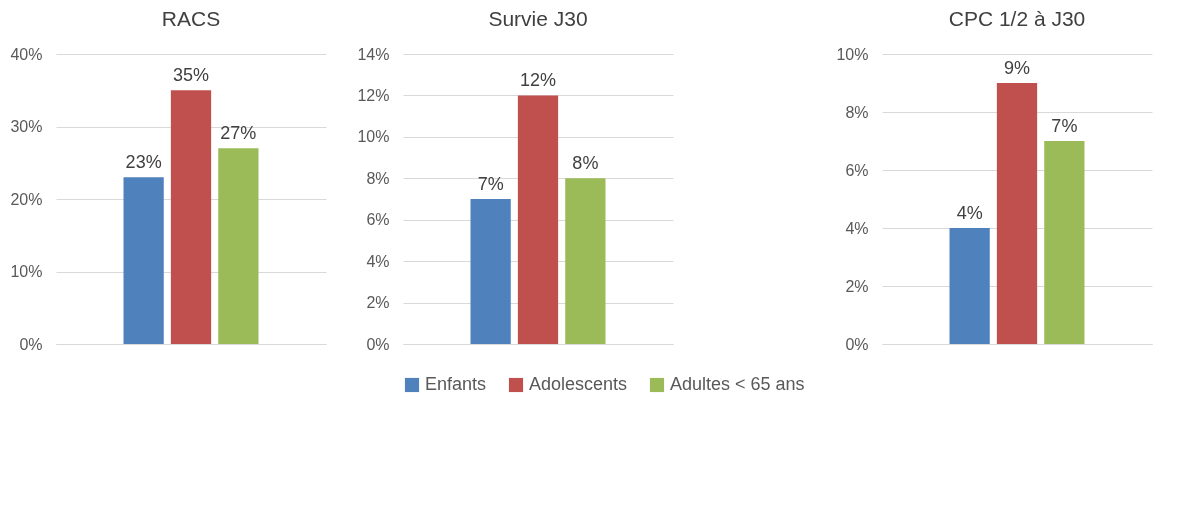 The height and width of the screenshot is (526, 1187). I want to click on legend-label: Enfants, so click(456, 384).